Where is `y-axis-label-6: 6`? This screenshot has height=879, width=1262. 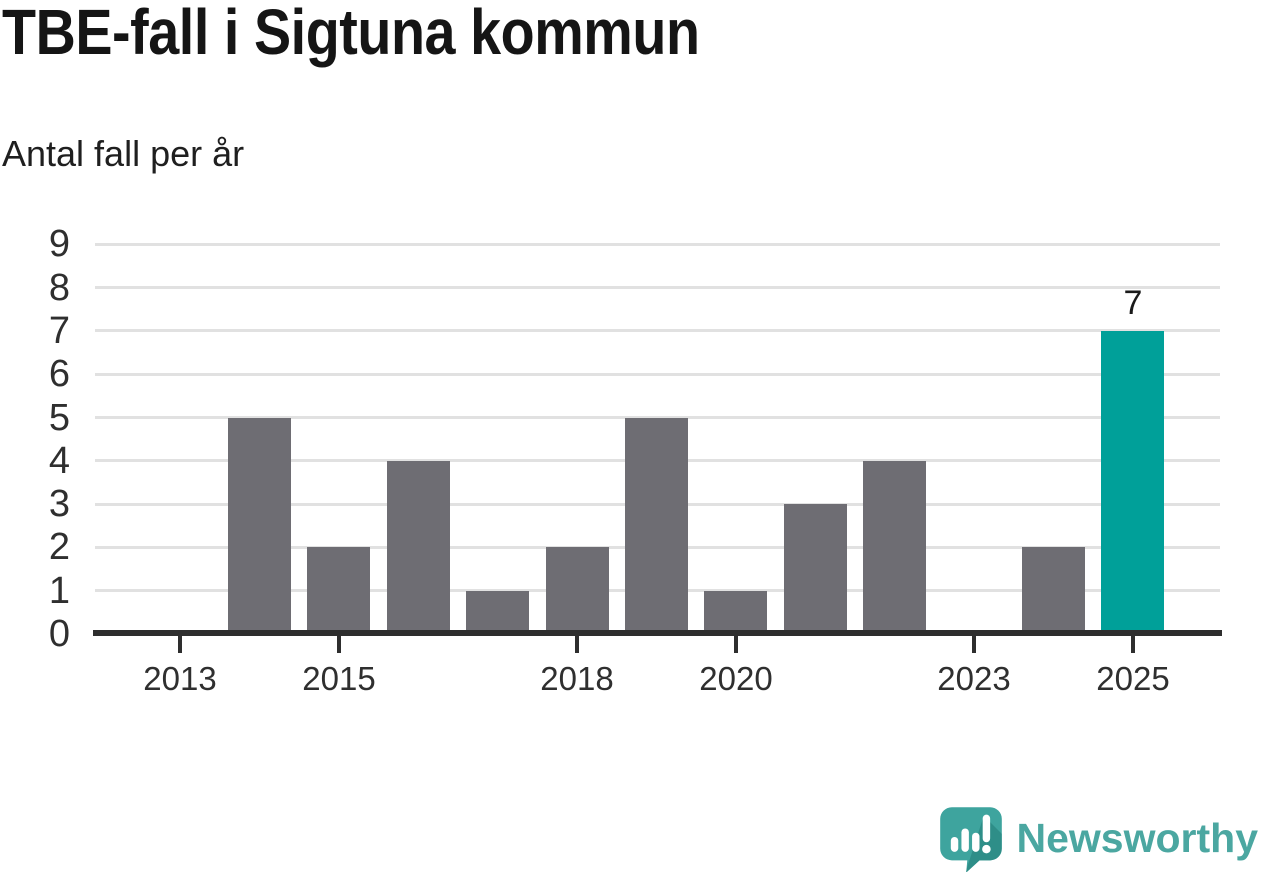 y-axis-label-6: 6 is located at coordinates (59, 374).